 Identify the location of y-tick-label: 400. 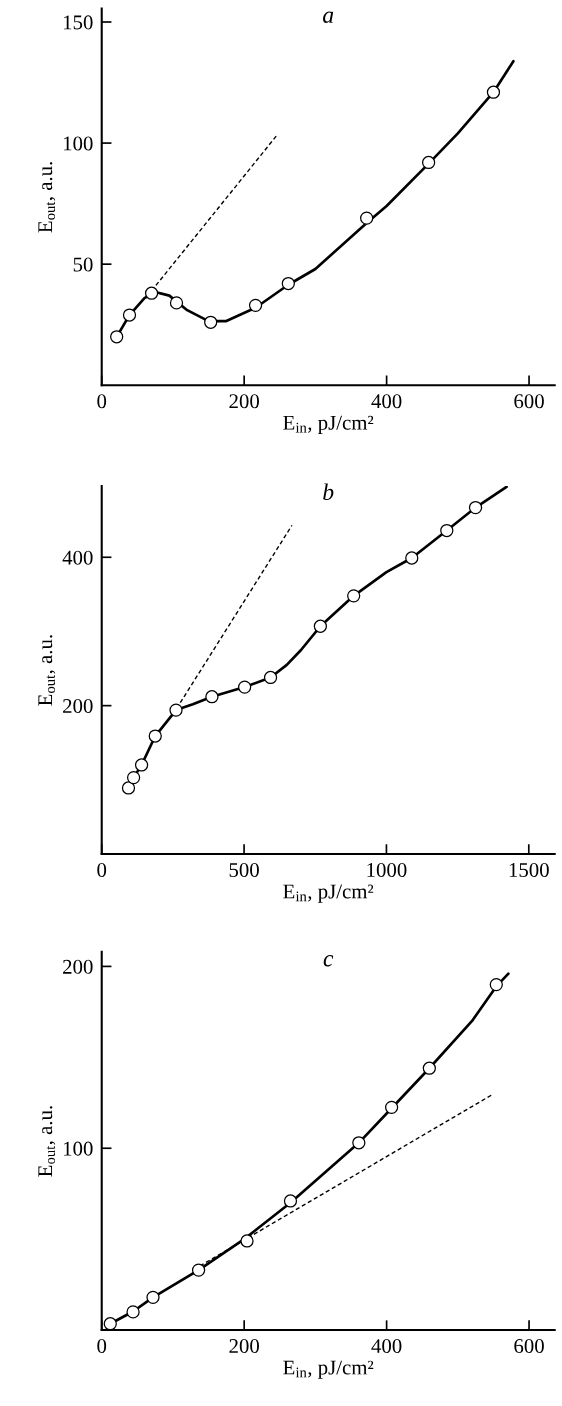
(77, 557).